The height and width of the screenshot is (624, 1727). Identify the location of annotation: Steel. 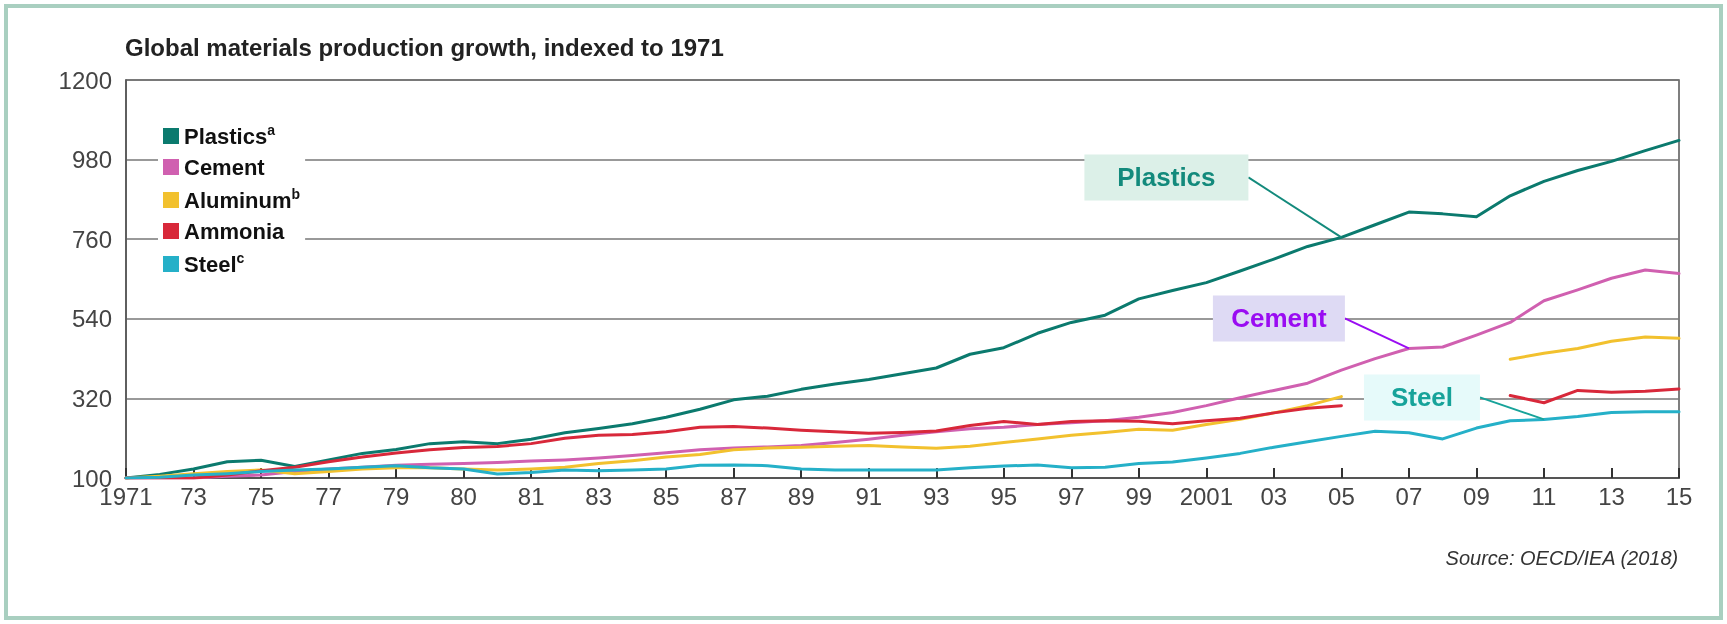
(1422, 397).